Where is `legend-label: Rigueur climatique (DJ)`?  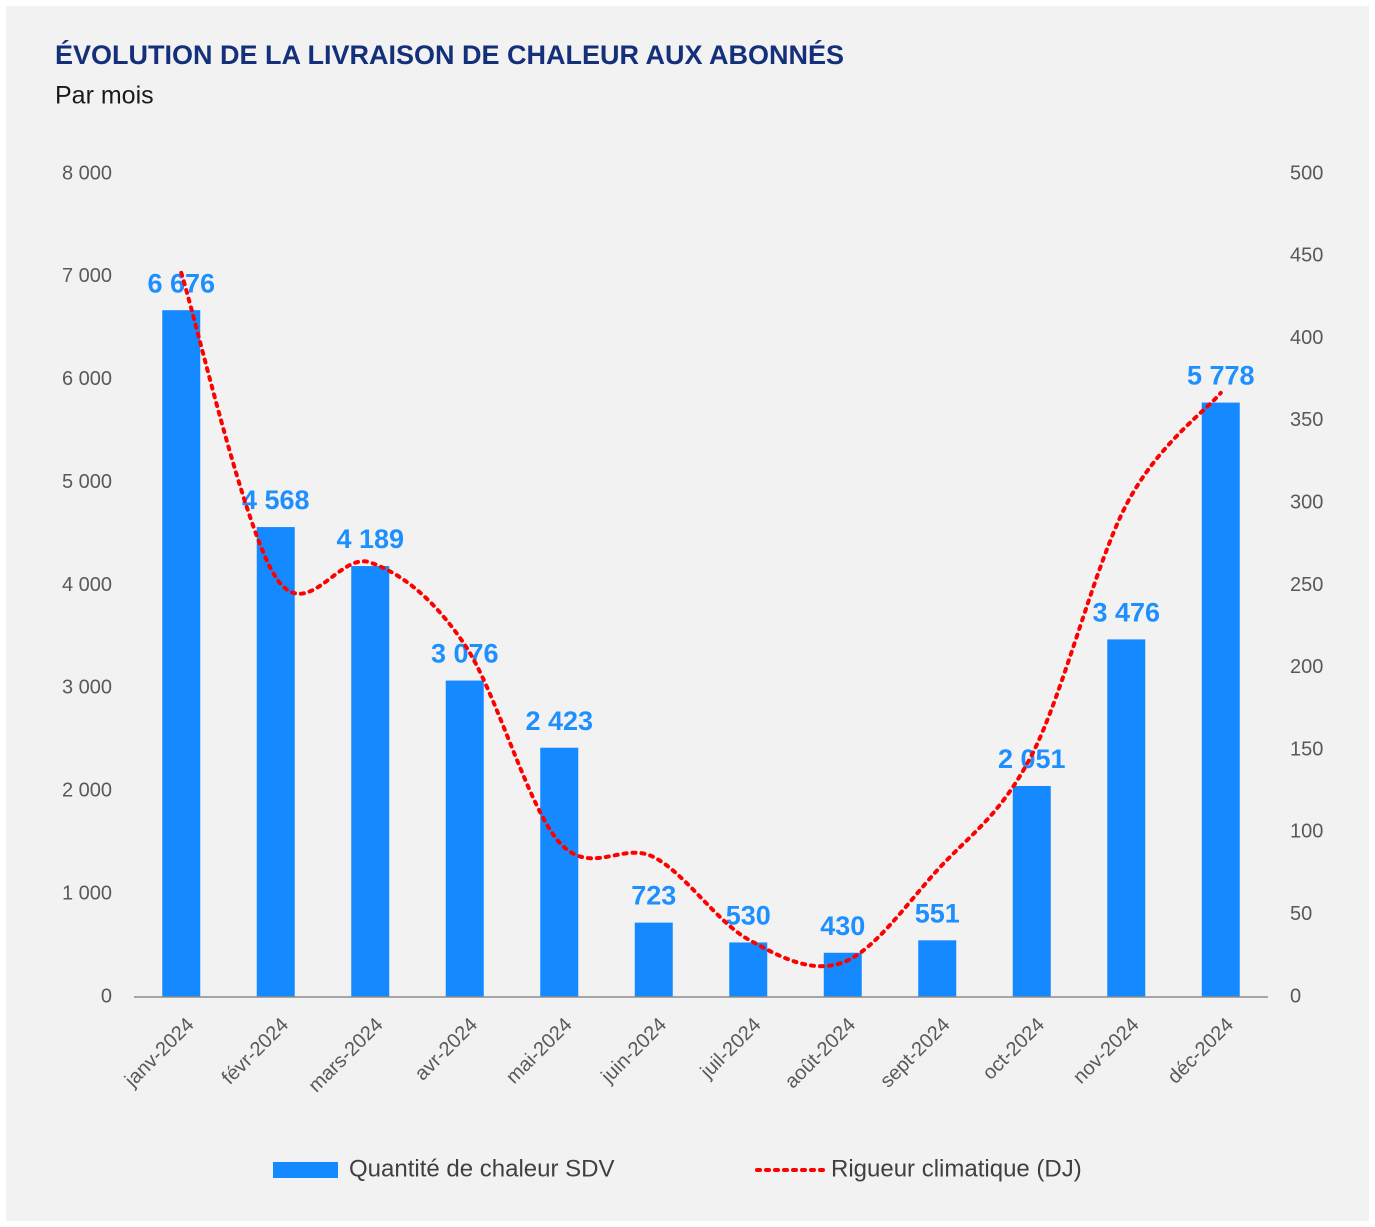
legend-label: Rigueur climatique (DJ) is located at coordinates (956, 1168).